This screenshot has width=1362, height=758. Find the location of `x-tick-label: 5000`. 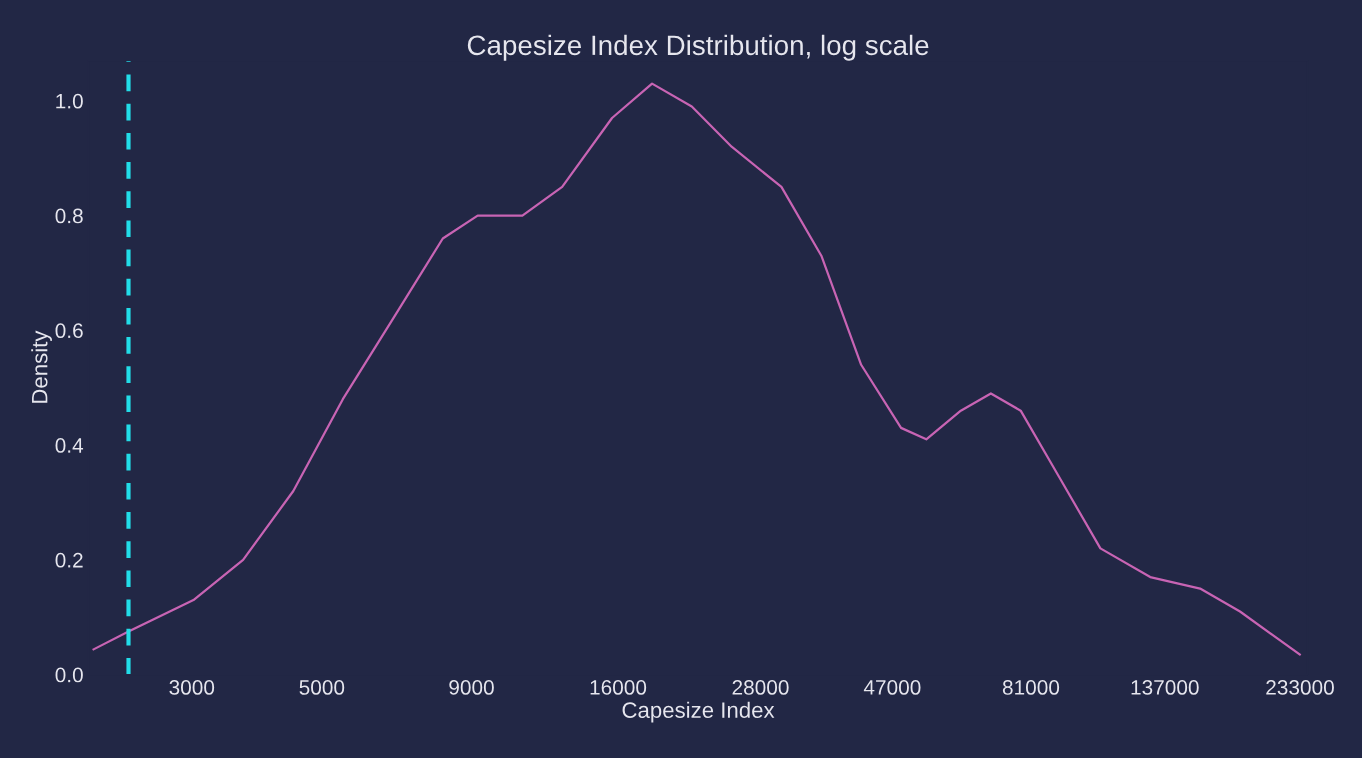

x-tick-label: 5000 is located at coordinates (322, 687).